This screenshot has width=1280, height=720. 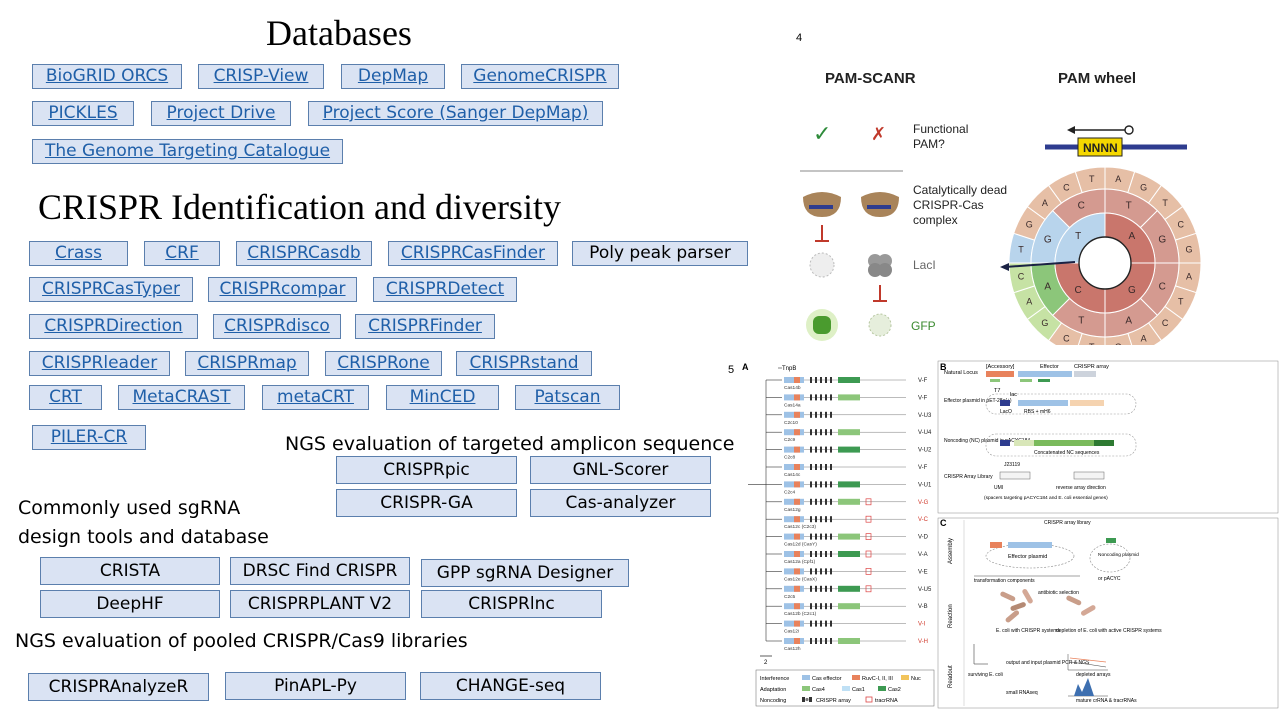 I want to click on sgrna-drsc-find-crispr: DRSC Find CRISPR, so click(x=320, y=571).